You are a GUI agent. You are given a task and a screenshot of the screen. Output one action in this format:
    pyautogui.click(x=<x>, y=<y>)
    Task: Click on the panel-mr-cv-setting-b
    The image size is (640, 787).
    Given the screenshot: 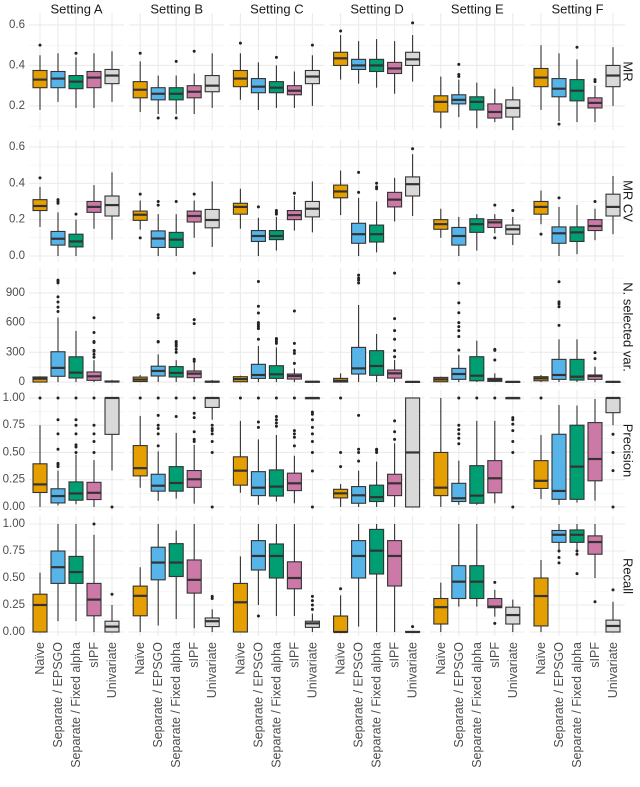 What is the action you would take?
    pyautogui.click(x=177, y=201)
    